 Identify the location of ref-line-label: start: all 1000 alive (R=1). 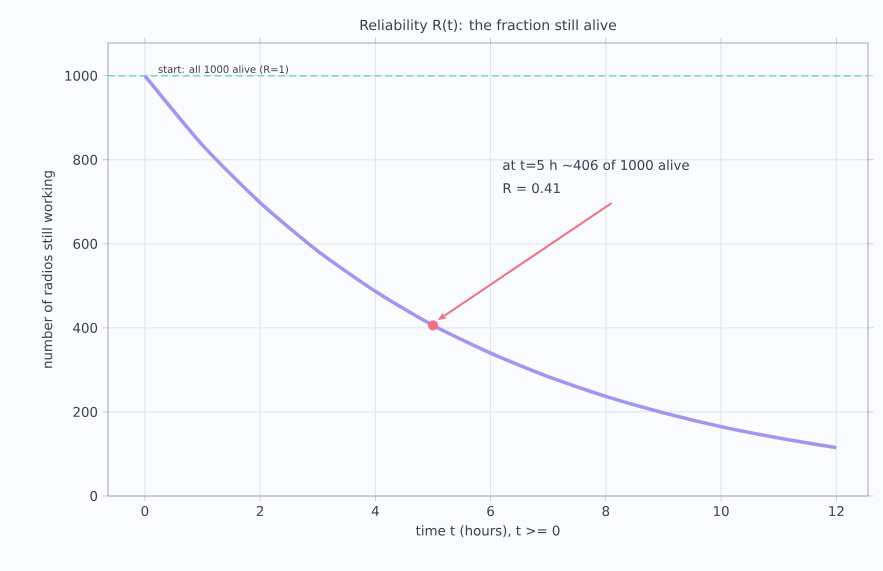
(223, 69).